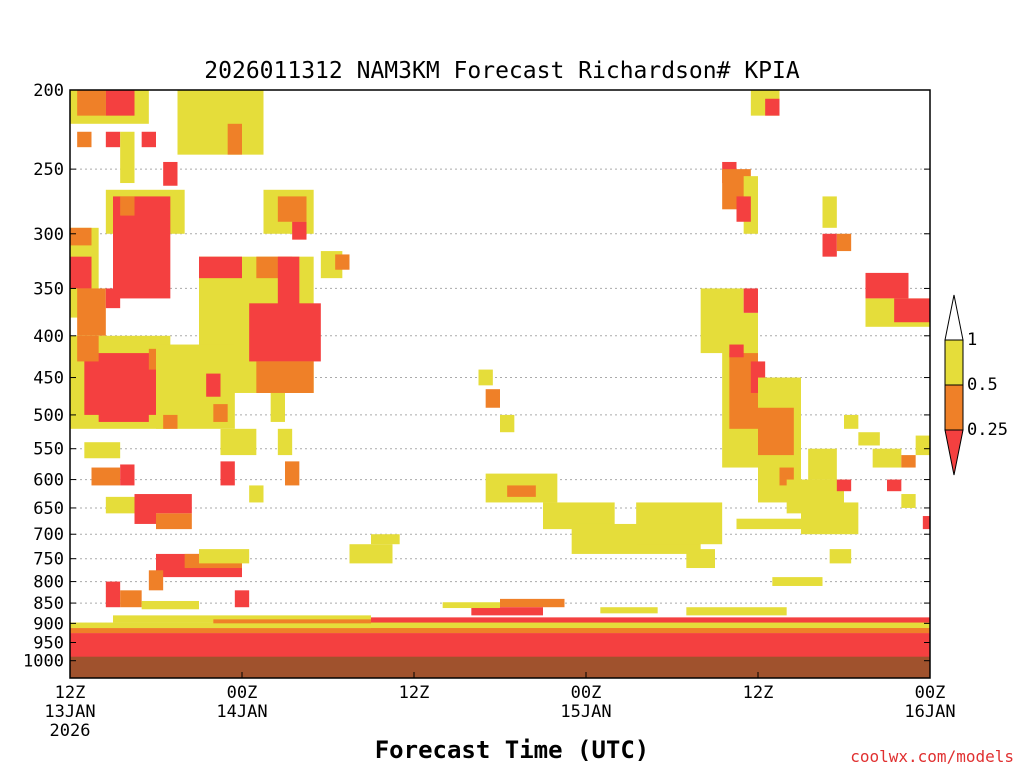  What do you see at coordinates (48, 235) in the screenshot?
I see `y-tick-label: 300` at bounding box center [48, 235].